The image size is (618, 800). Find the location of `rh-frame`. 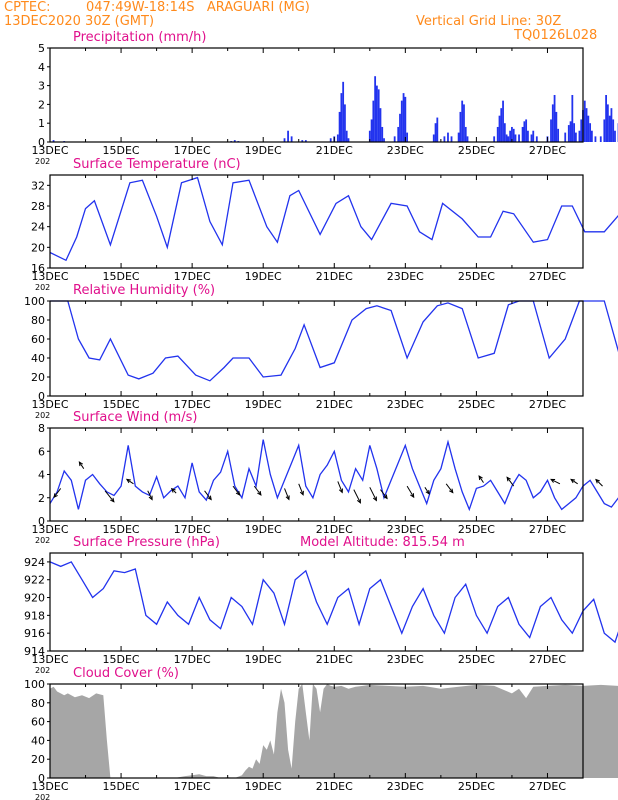

rh-frame is located at coordinates (316, 348).